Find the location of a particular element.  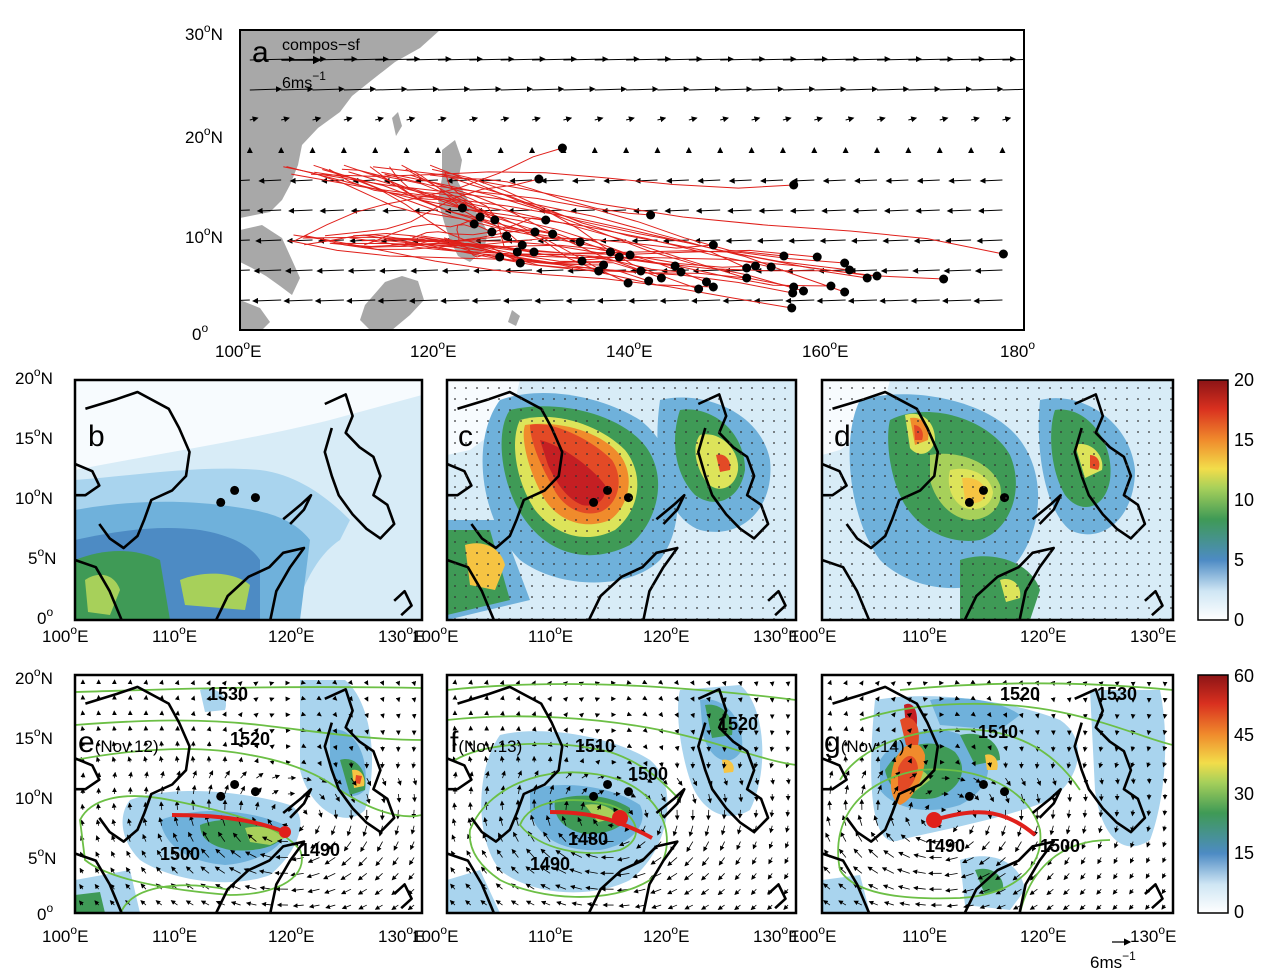

coastlines-c is located at coordinates (617, 505).